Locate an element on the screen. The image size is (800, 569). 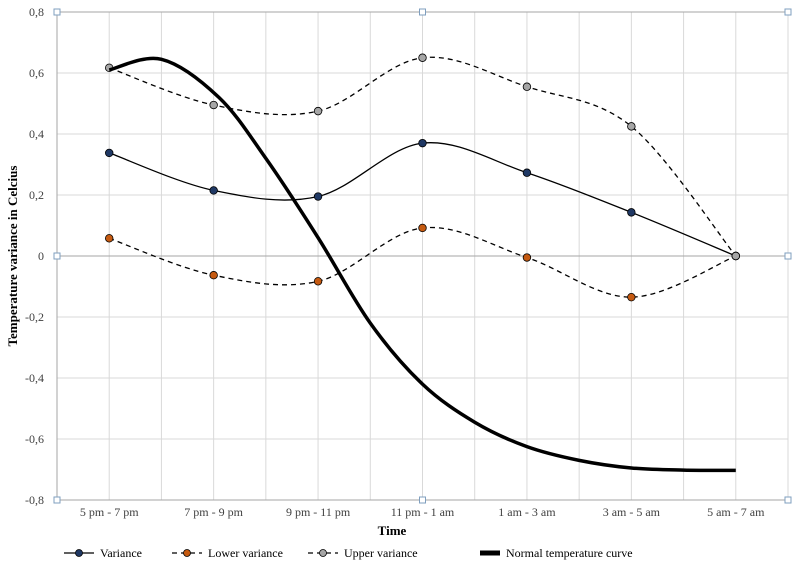
y-tick-label: -0,4 is located at coordinates (34, 378).